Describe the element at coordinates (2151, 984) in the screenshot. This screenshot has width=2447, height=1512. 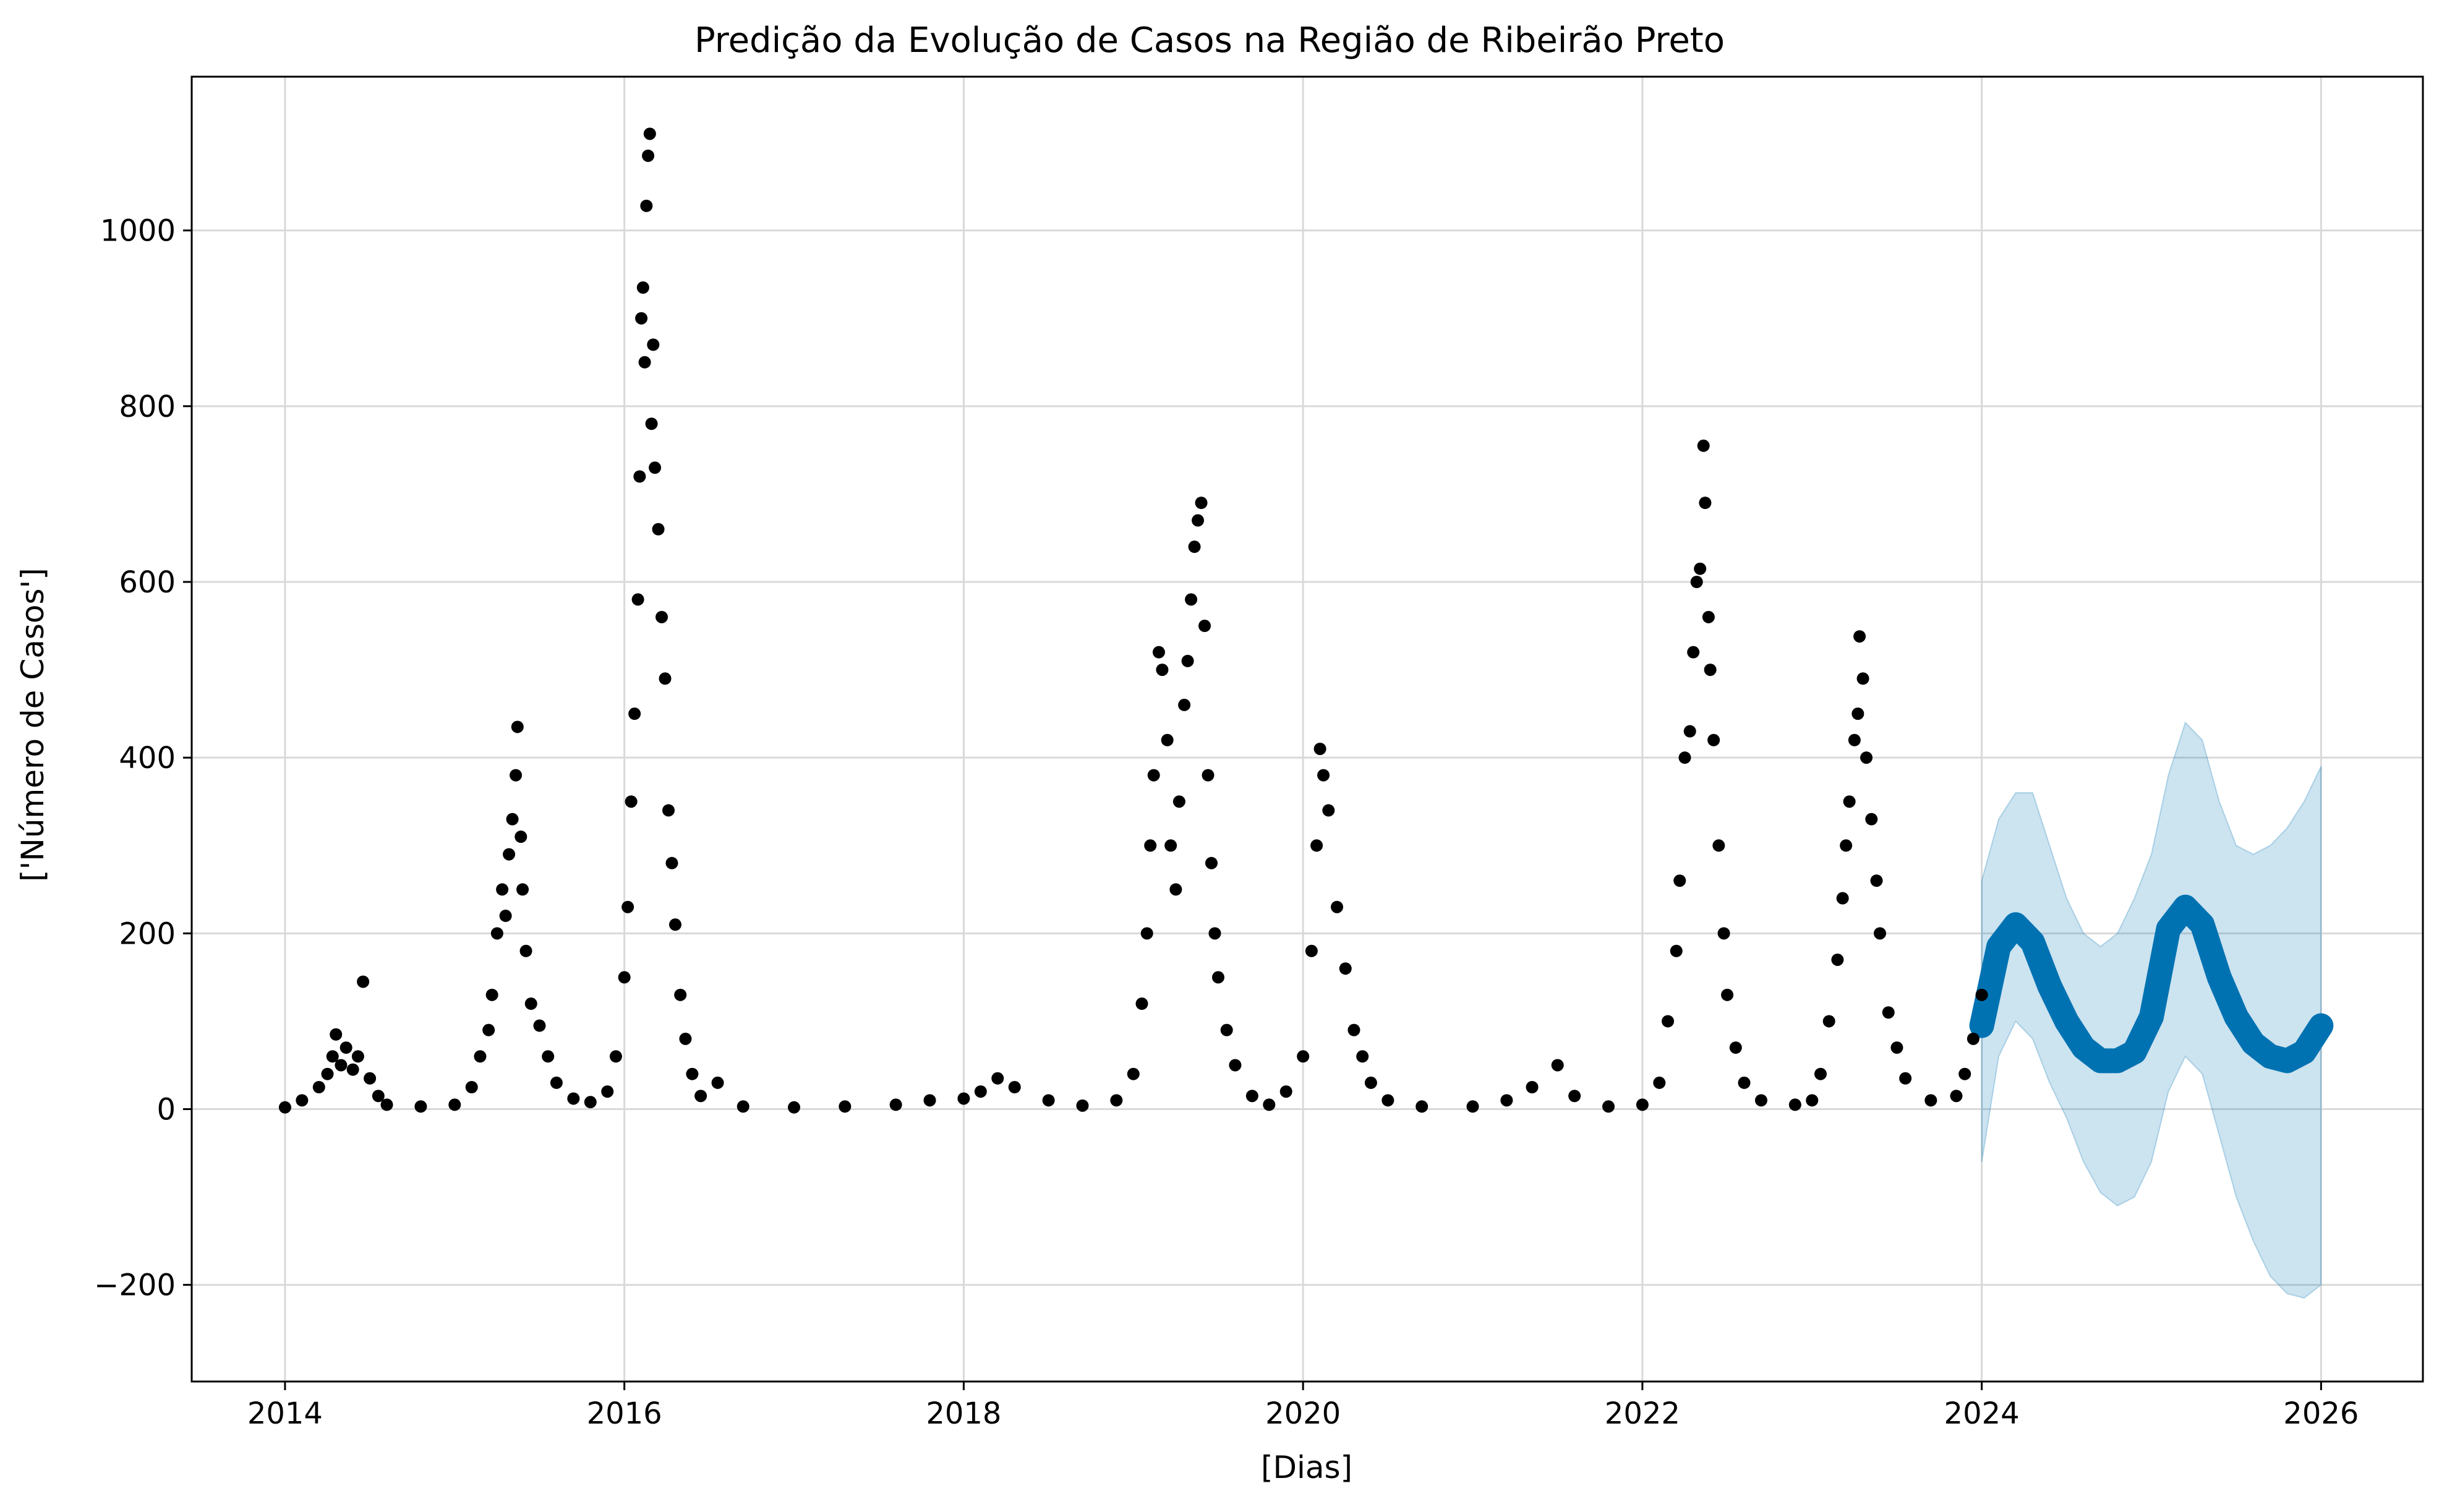
I see `forecast-line` at that location.